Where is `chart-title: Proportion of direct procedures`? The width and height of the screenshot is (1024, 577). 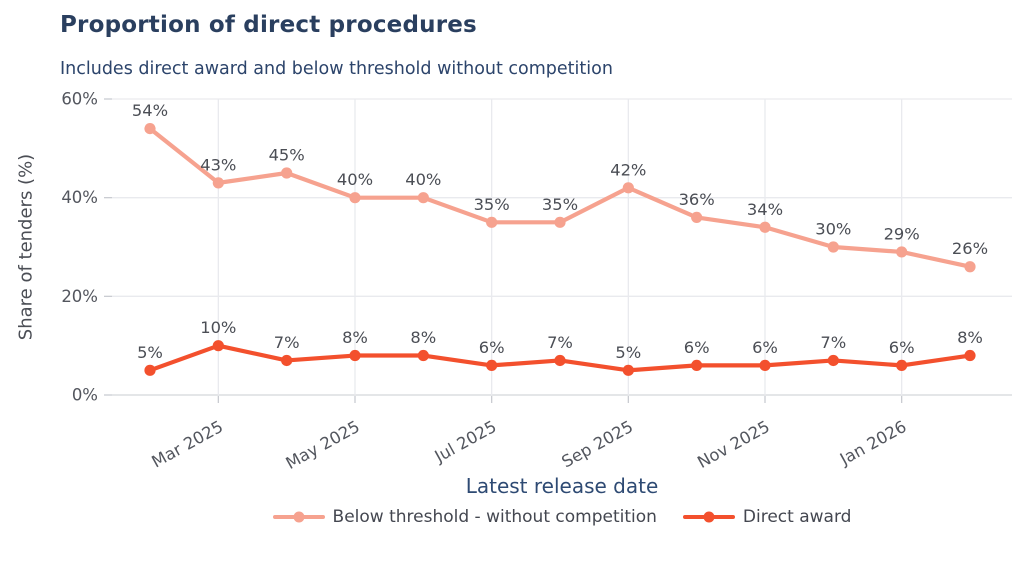
chart-title: Proportion of direct procedures is located at coordinates (268, 25).